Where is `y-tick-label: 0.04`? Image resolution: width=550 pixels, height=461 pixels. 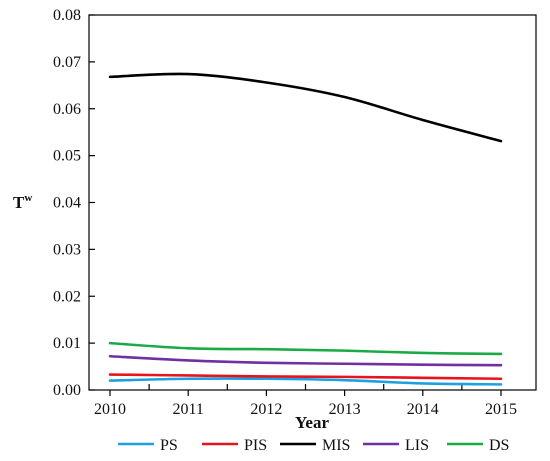
y-tick-label: 0.04 is located at coordinates (67, 203).